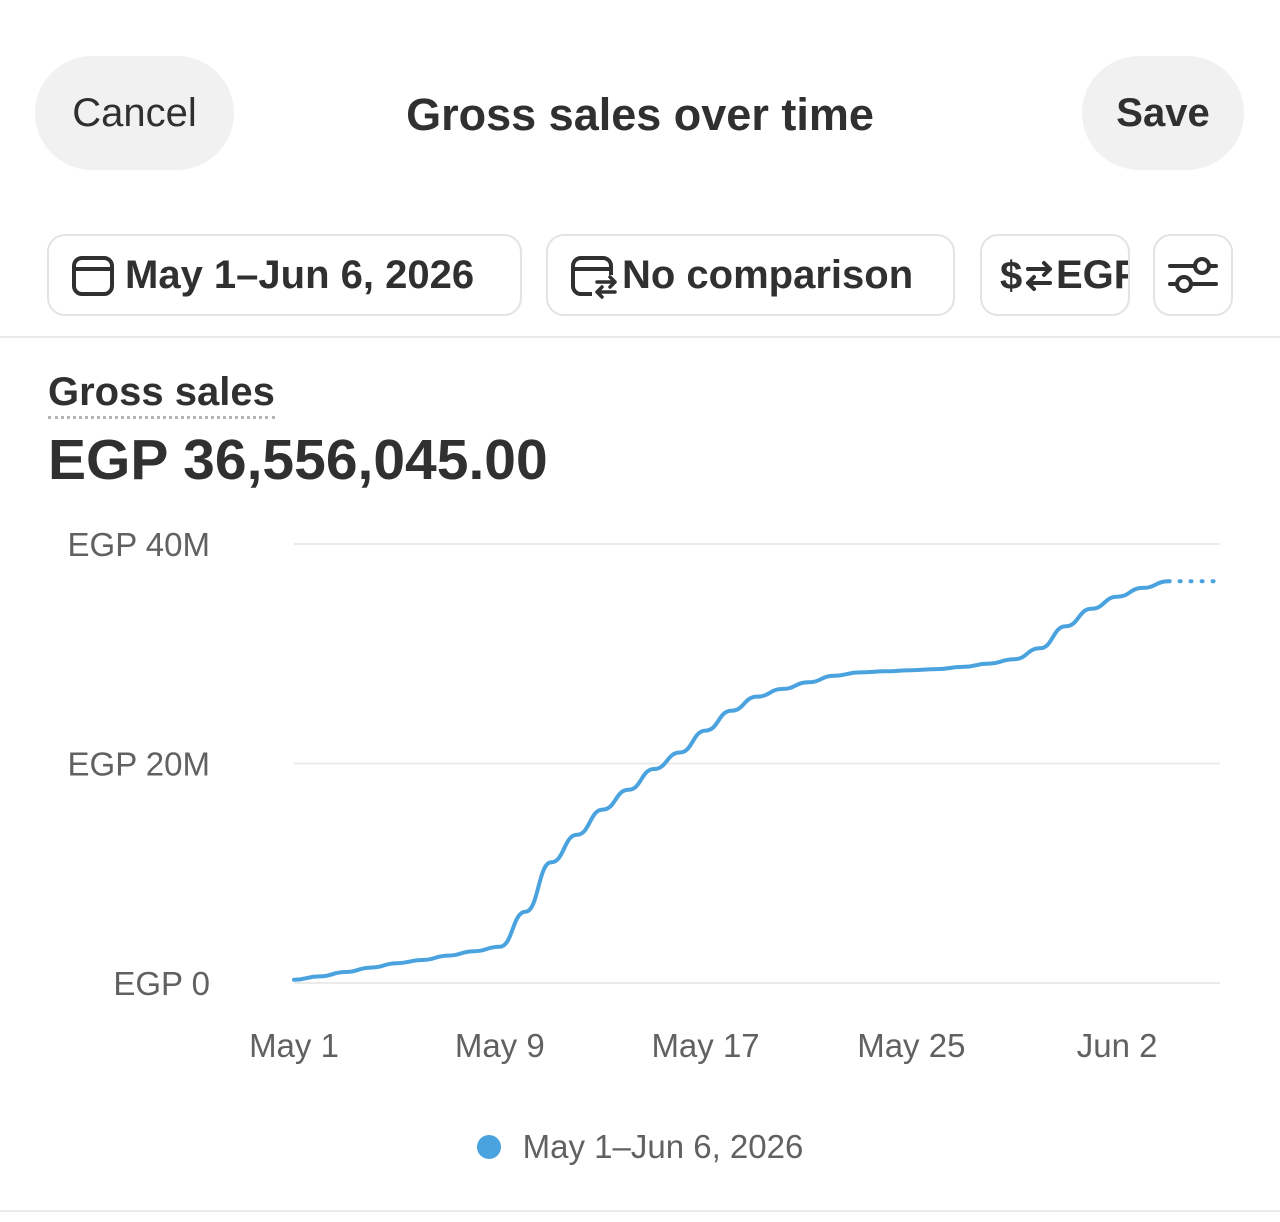  Describe the element at coordinates (161, 983) in the screenshot. I see `y-tick-label: EGP 0` at that location.